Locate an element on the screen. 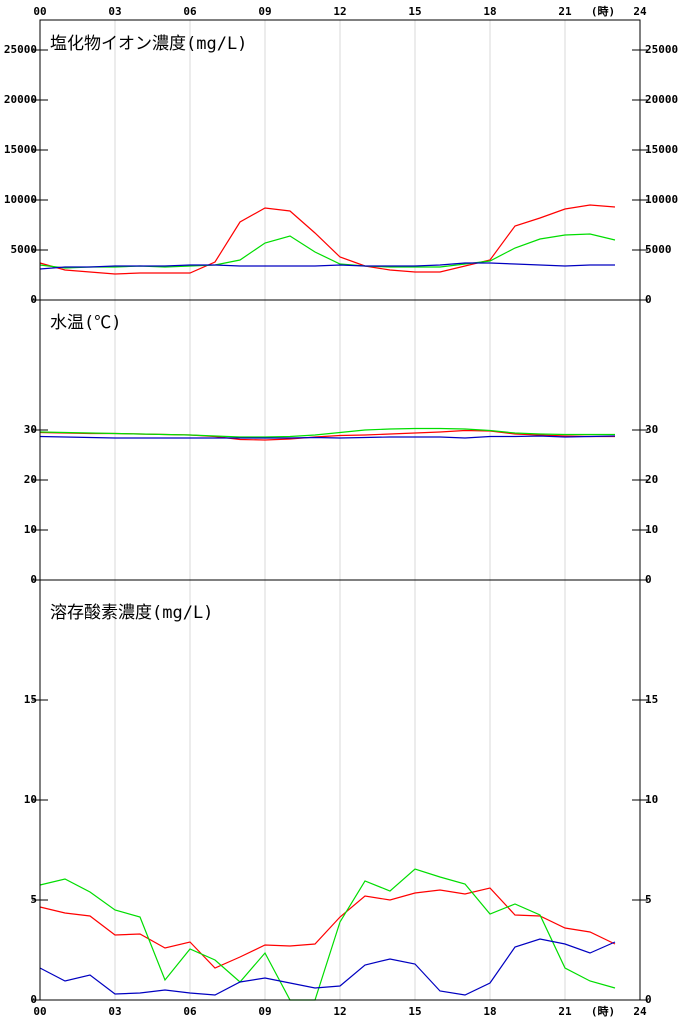  chart-title: 塩化物イオン濃度(mg/L) is located at coordinates (148, 44).